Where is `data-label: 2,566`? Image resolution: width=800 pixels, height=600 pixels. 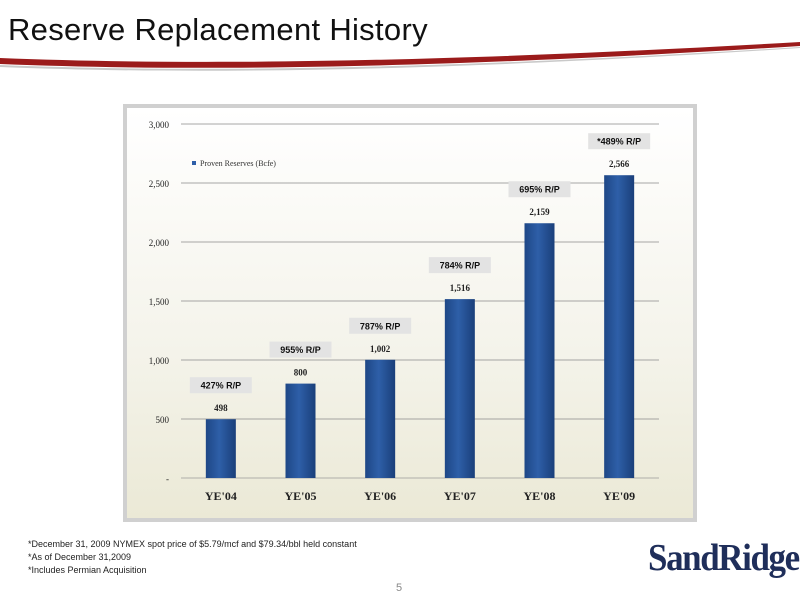 data-label: 2,566 is located at coordinates (619, 164).